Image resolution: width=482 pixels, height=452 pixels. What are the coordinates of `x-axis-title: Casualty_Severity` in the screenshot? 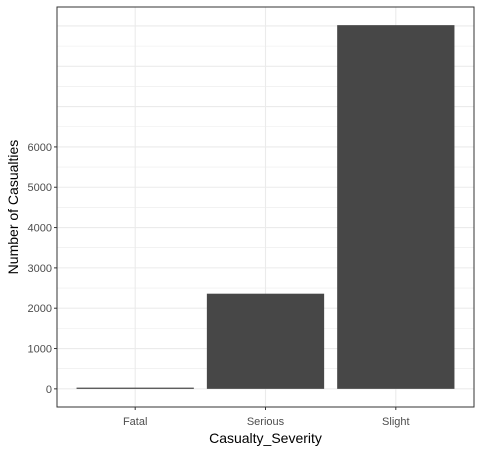 It's located at (265, 438).